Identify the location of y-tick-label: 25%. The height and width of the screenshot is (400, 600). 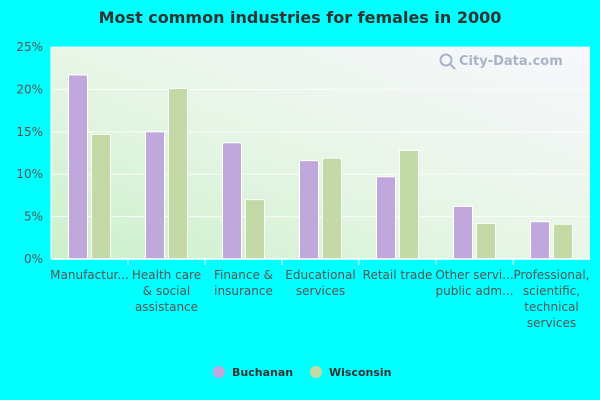
(29, 47).